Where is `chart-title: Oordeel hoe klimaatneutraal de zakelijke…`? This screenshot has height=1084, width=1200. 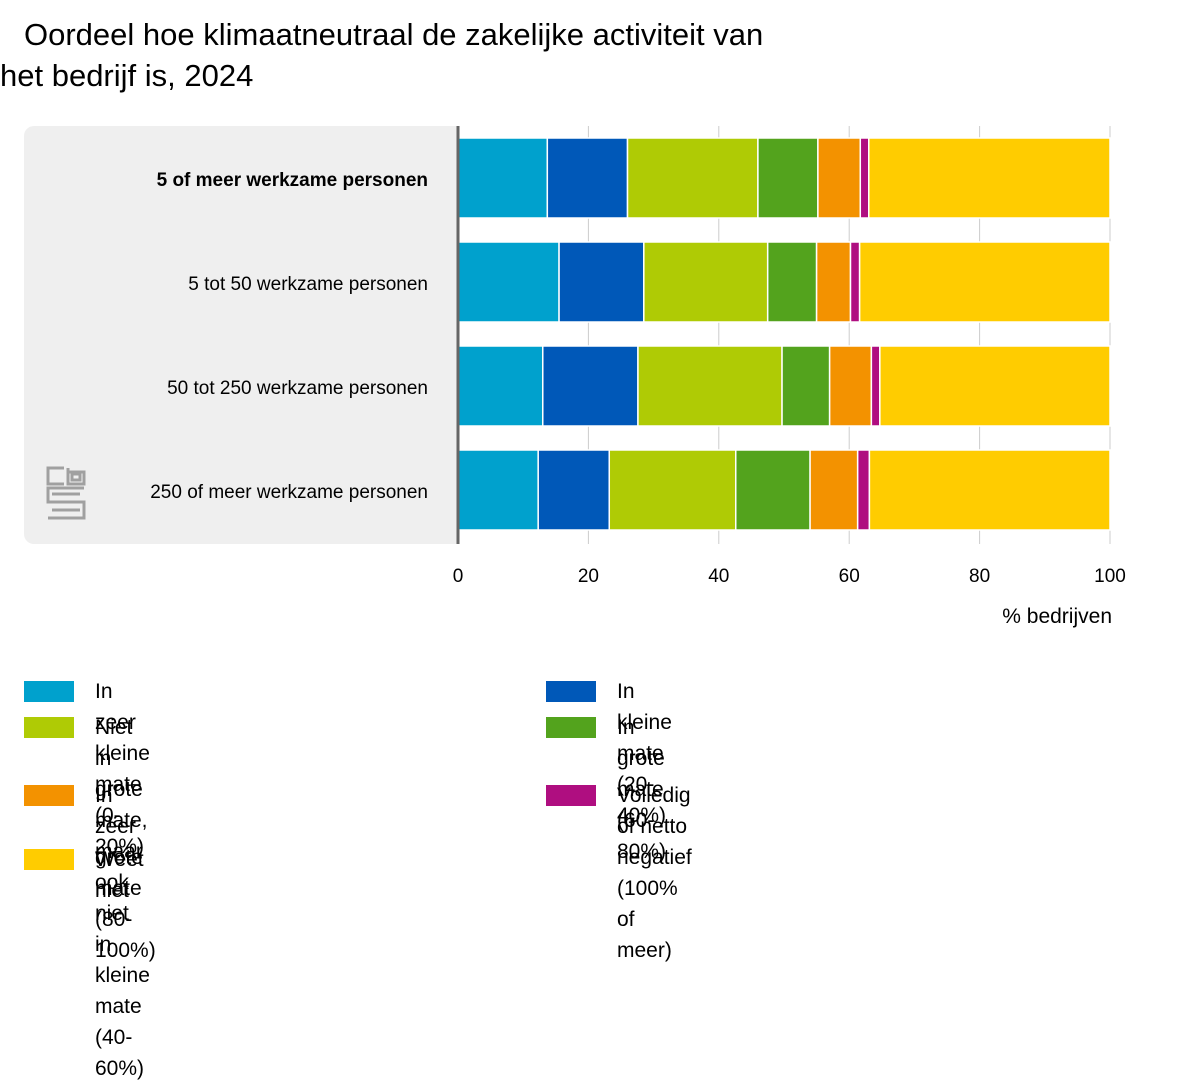 chart-title: Oordeel hoe klimaatneutraal de zakelijke… is located at coordinates (442, 55).